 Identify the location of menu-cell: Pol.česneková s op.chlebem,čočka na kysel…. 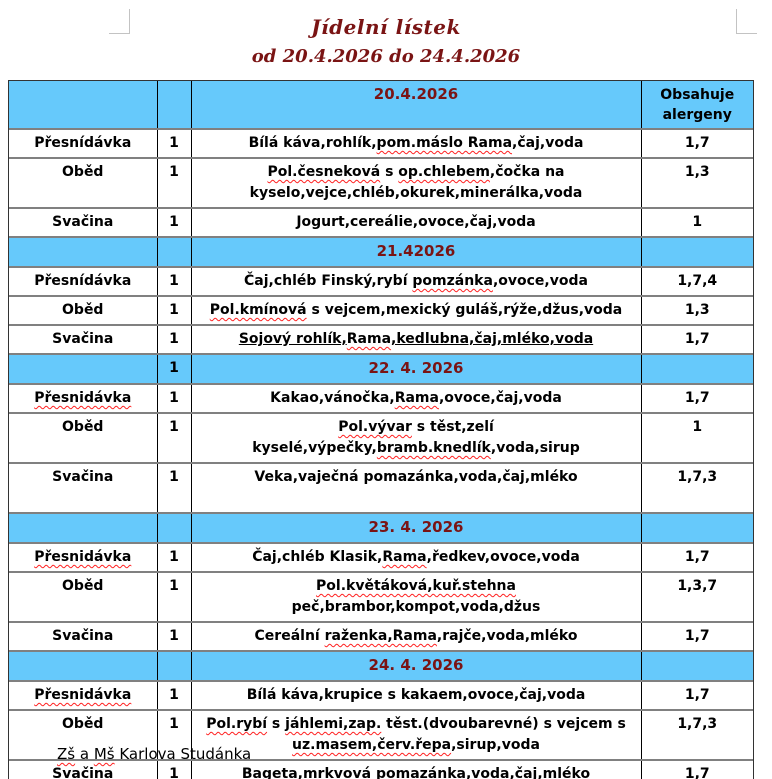
(416, 183).